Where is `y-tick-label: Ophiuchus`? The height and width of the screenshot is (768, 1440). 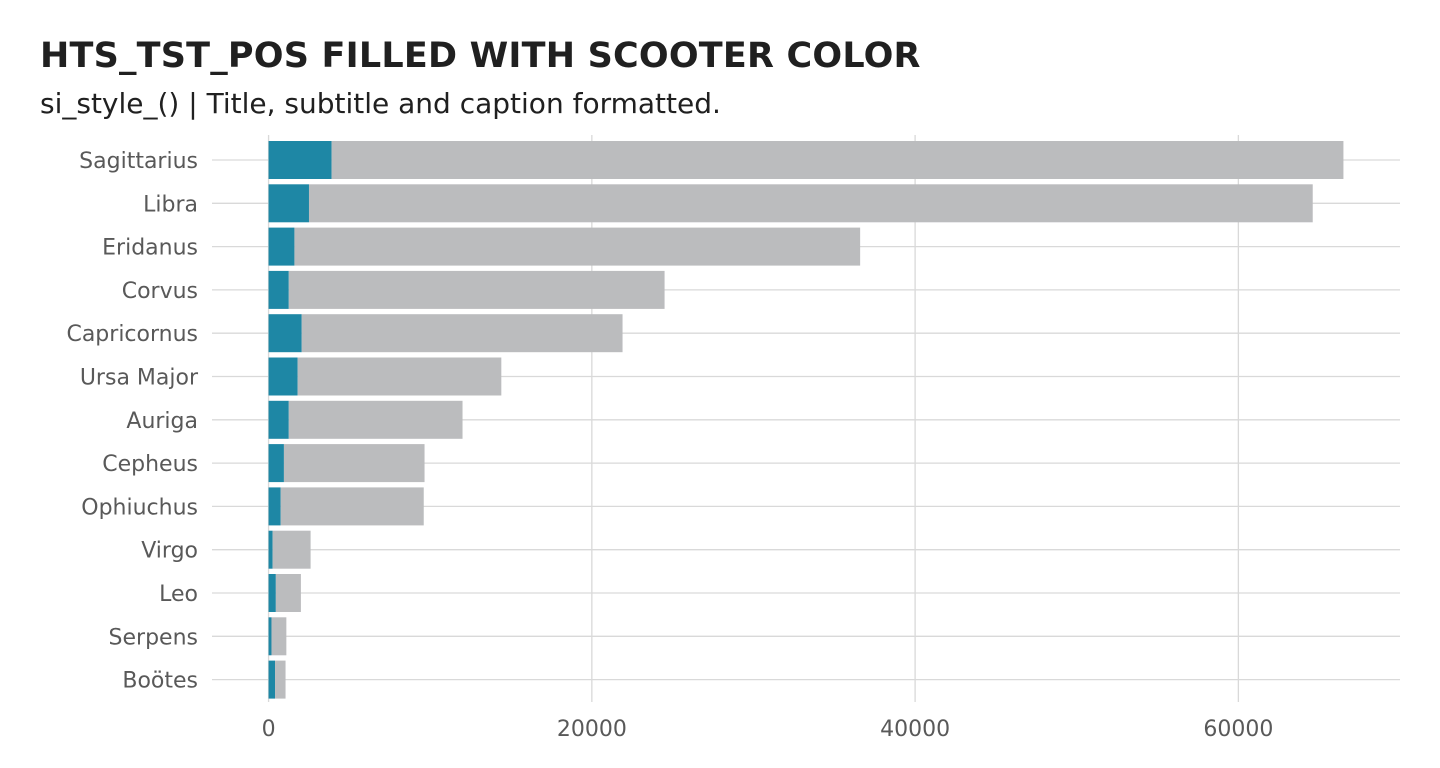 y-tick-label: Ophiuchus is located at coordinates (139, 507).